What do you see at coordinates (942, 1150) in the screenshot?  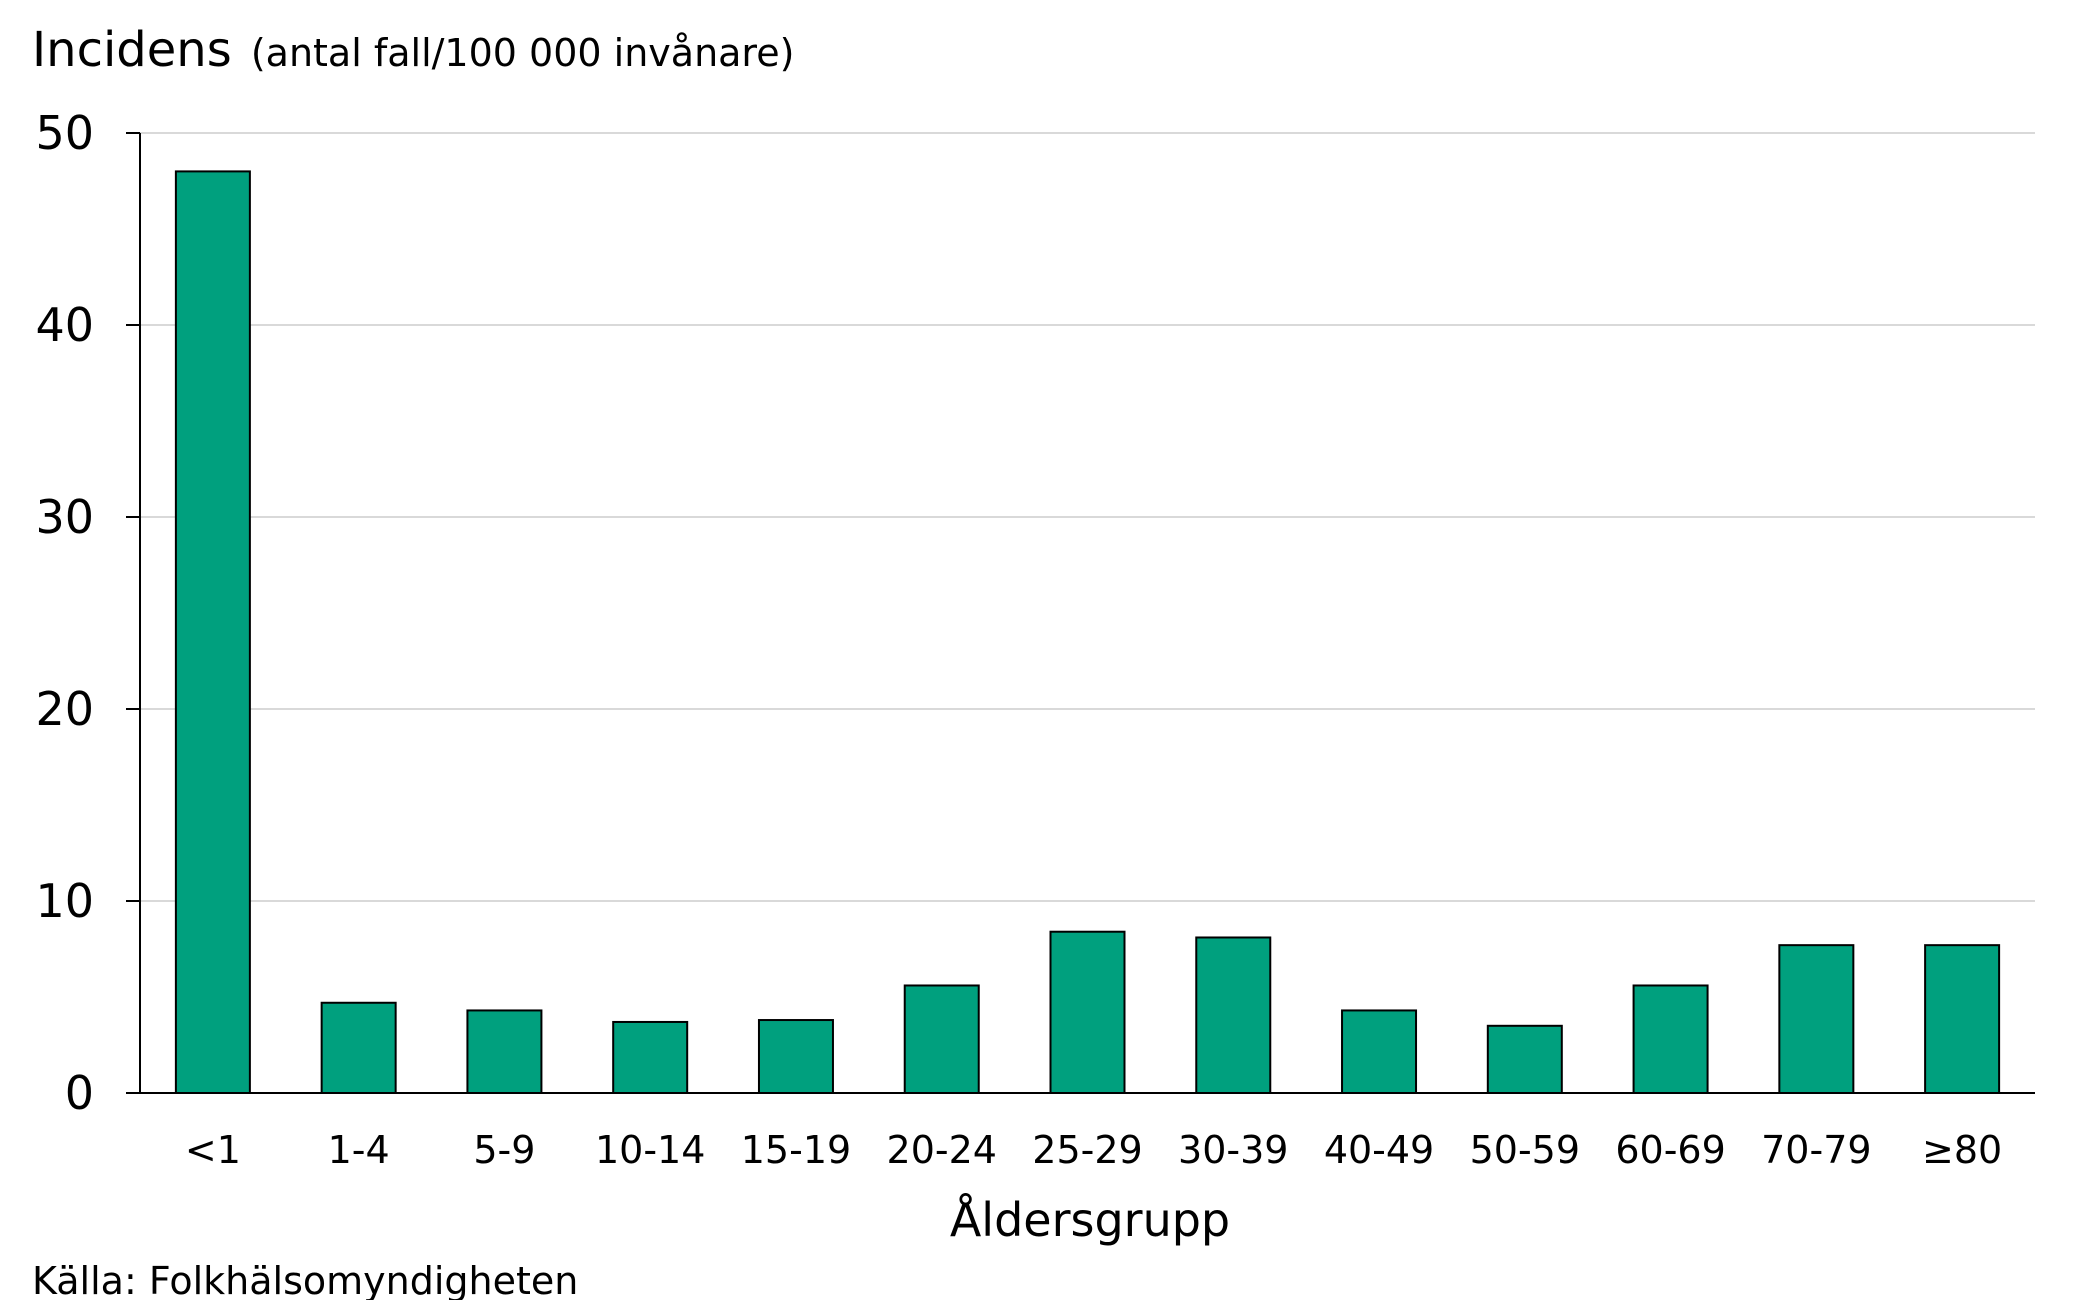 I see `x-category-label: 20-24` at bounding box center [942, 1150].